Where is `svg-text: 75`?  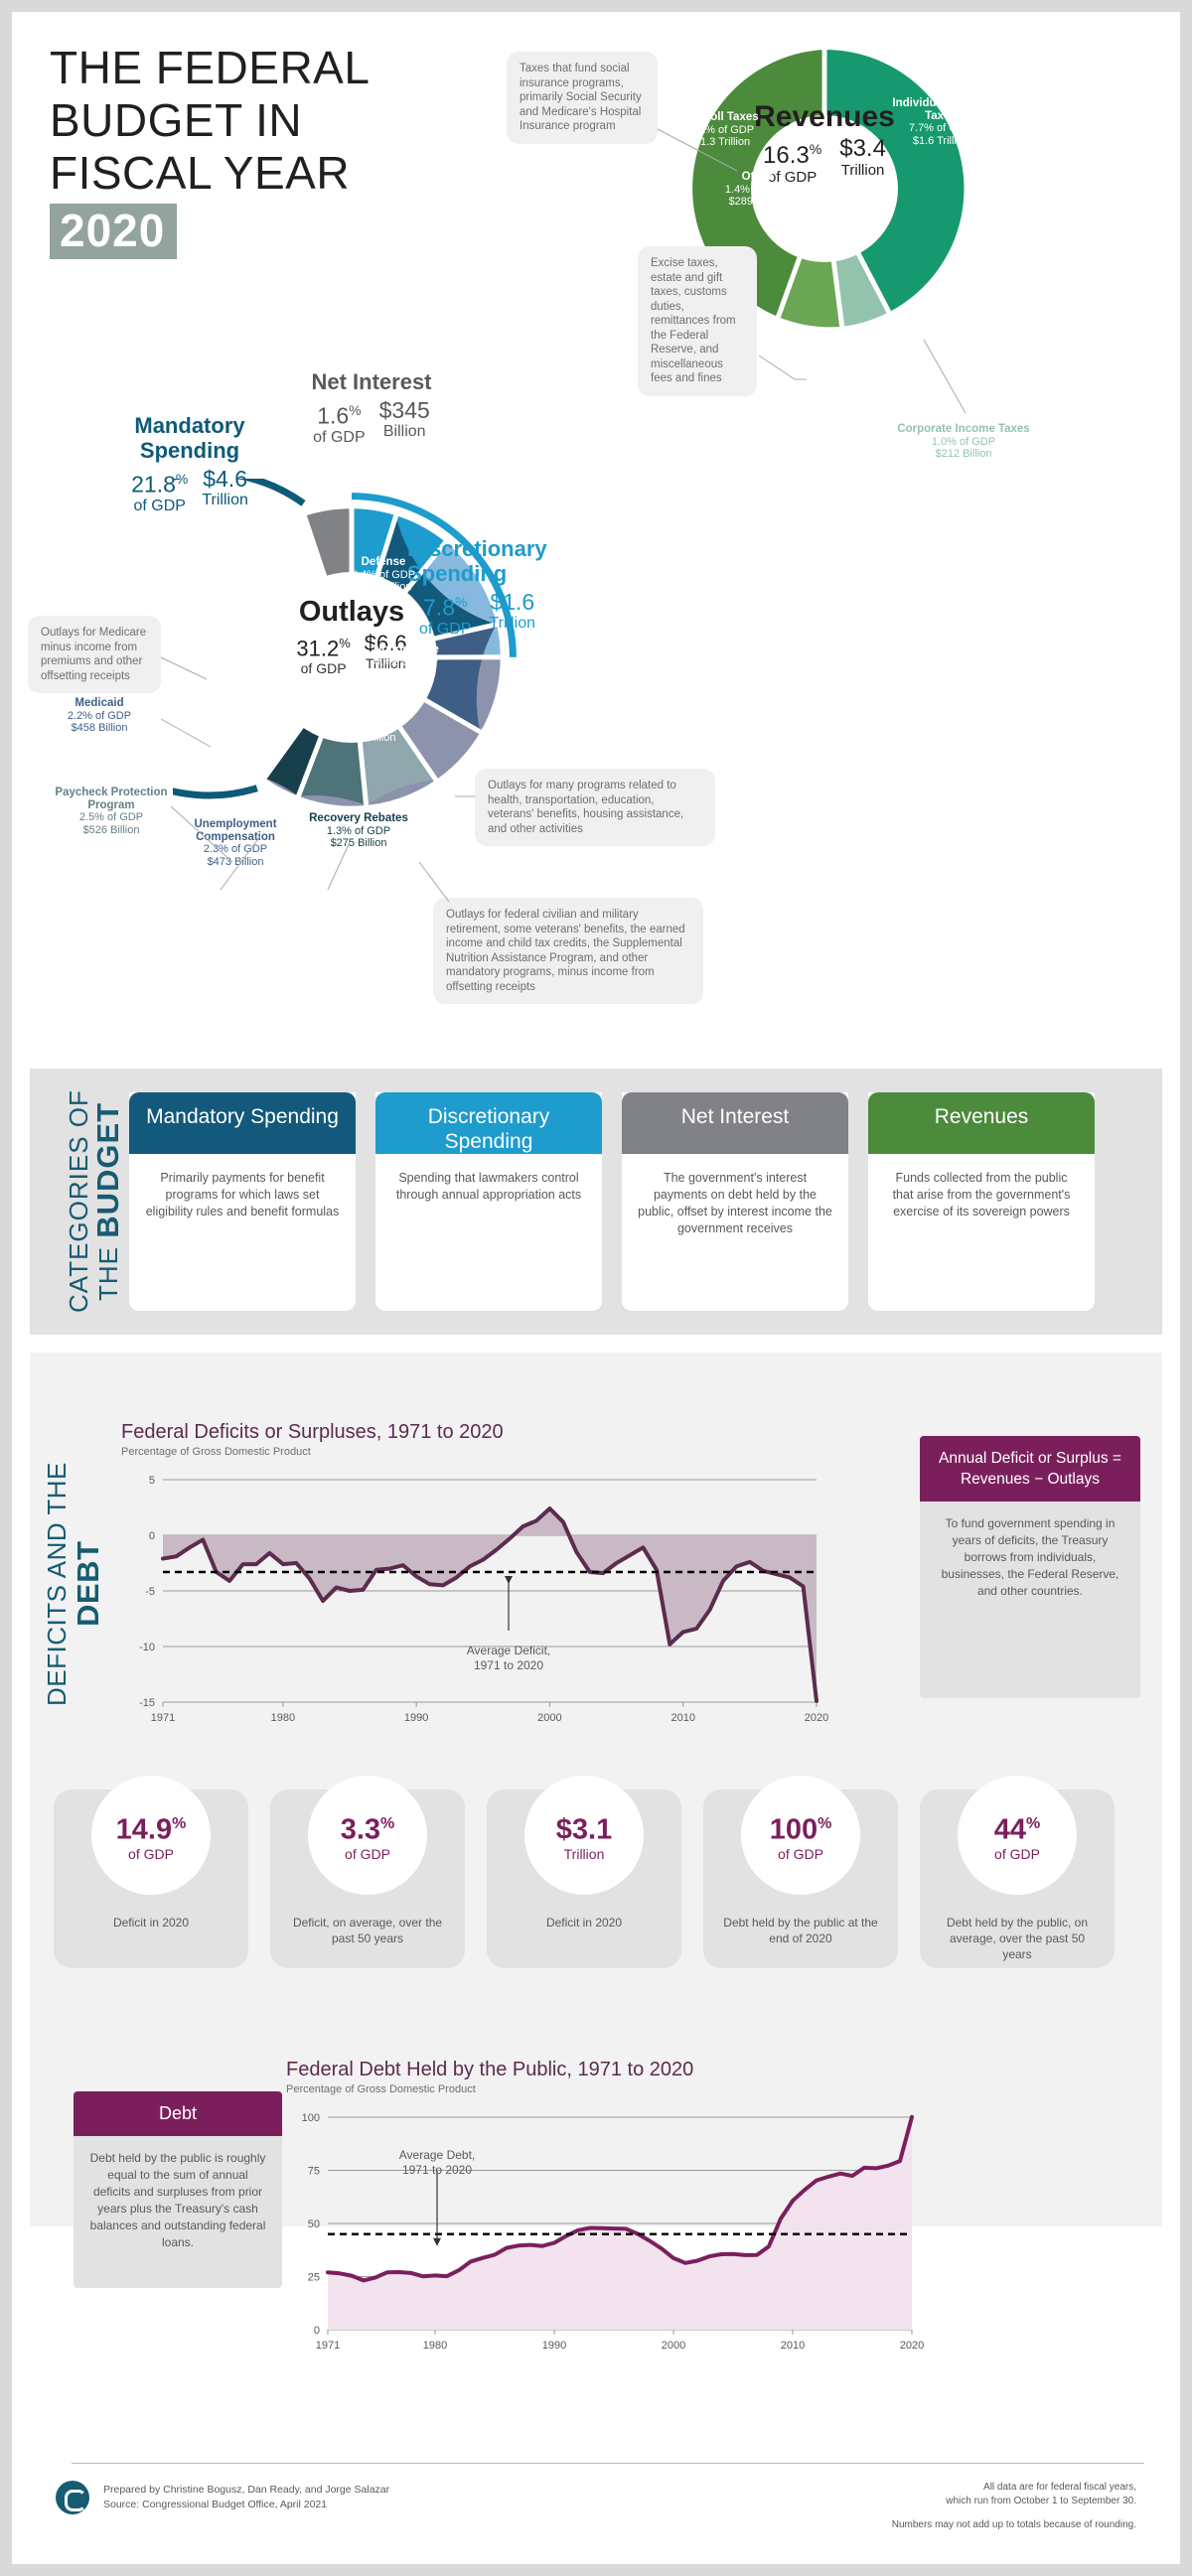 svg-text: 75 is located at coordinates (314, 2172).